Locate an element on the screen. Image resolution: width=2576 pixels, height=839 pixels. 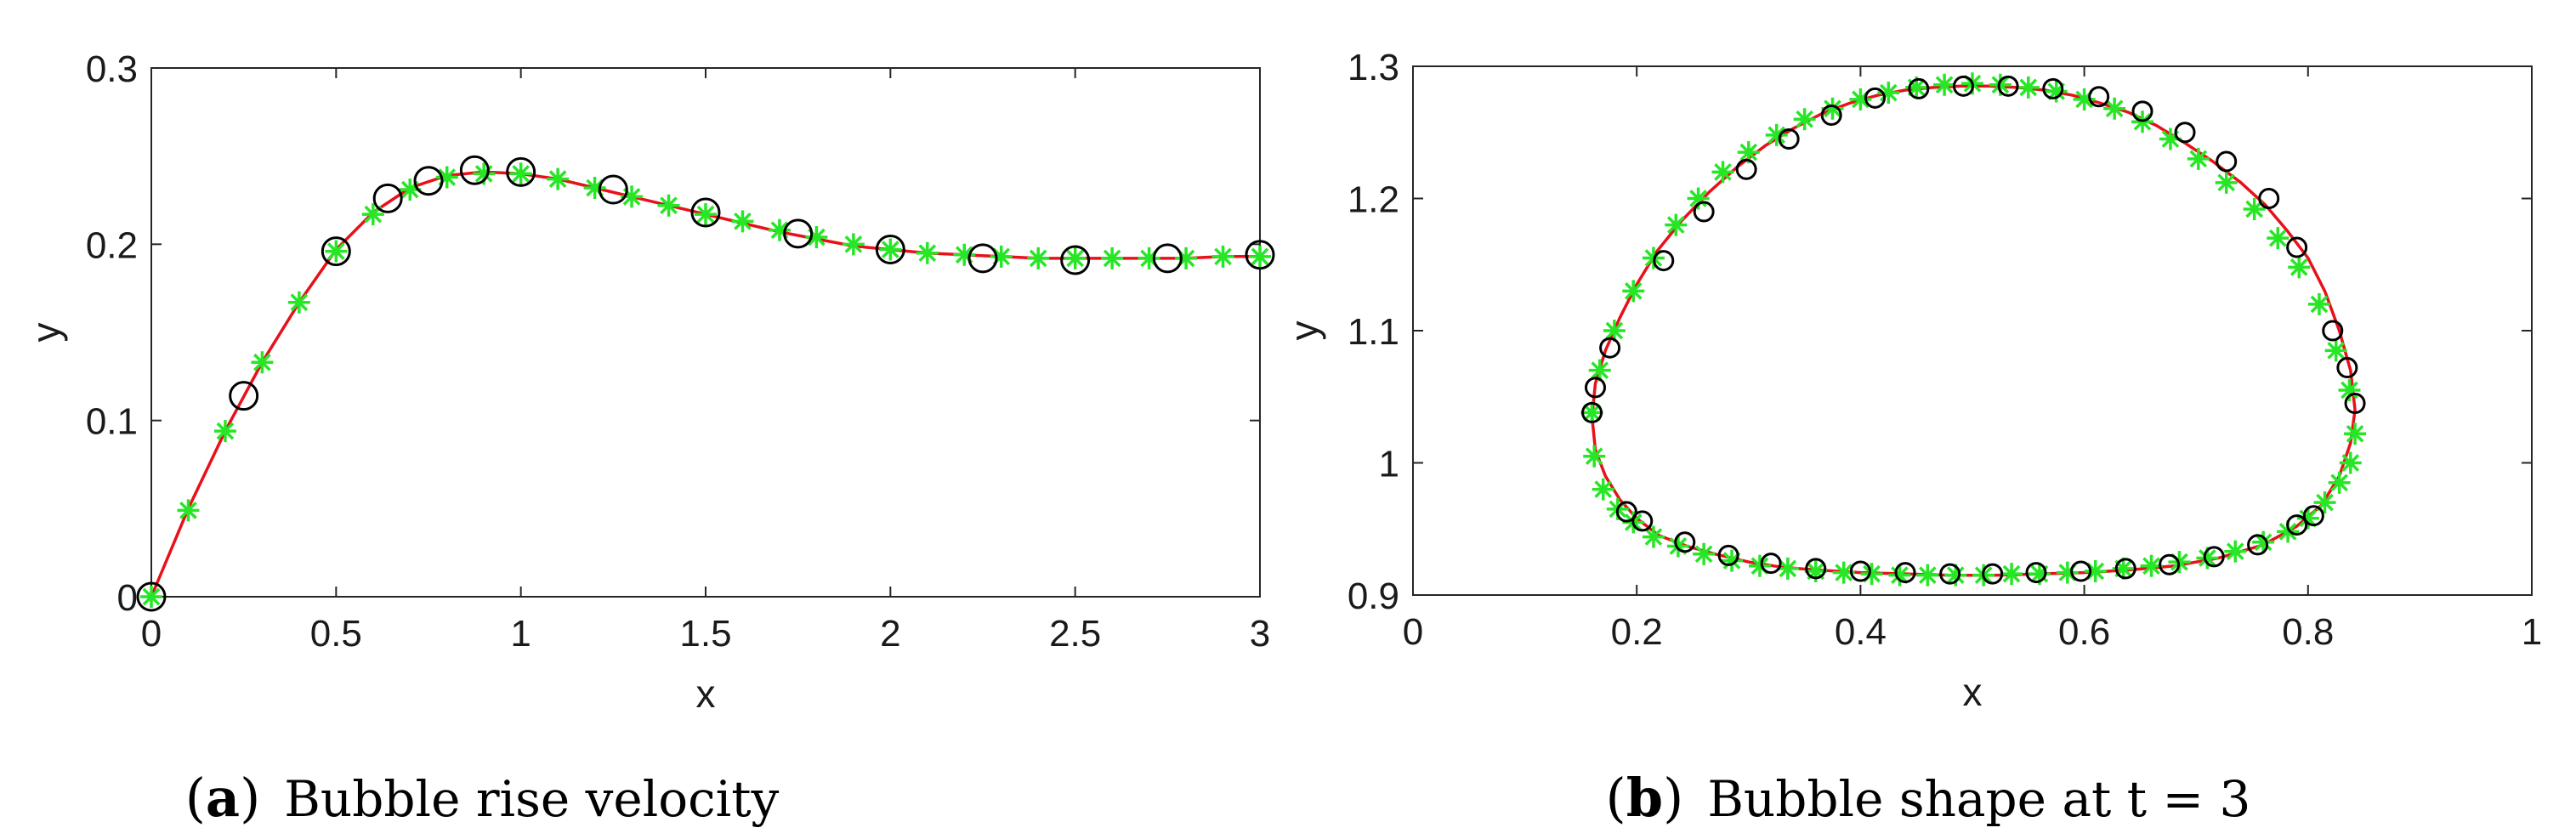
caption-a-text: Bubble rise velocity is located at coordinates (531, 799).